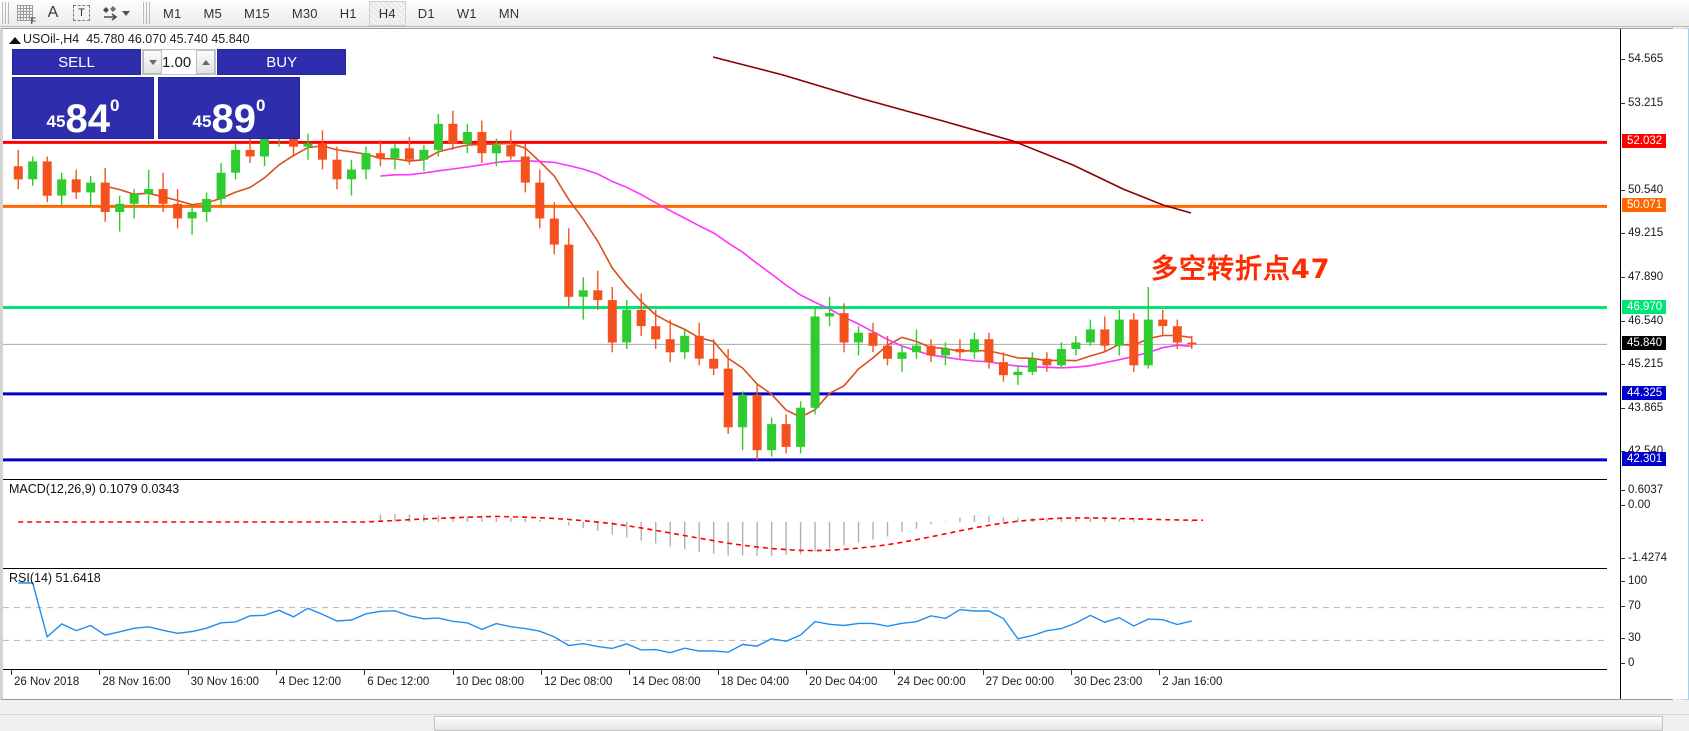 The image size is (1689, 731). I want to click on macd-axis-label: -1.4274, so click(1644, 558).